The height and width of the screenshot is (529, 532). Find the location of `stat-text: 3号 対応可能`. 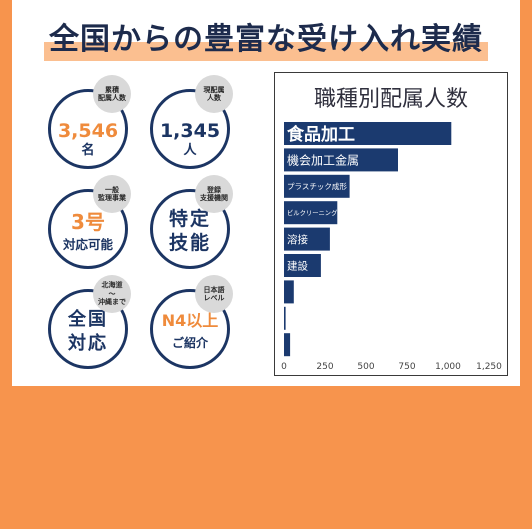

stat-text: 3号 対応可能 is located at coordinates (88, 233).